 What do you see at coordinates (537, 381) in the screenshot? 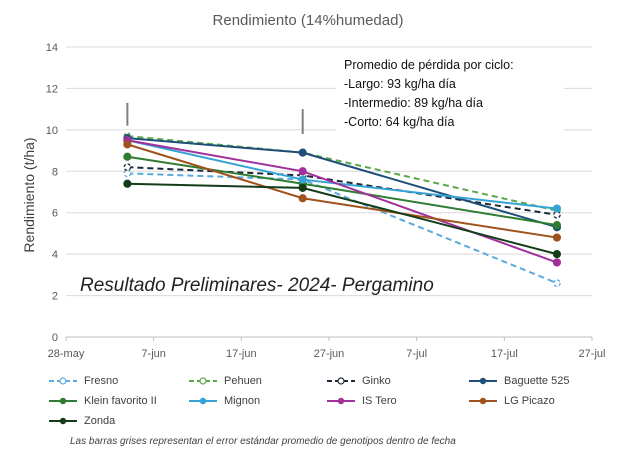
I see `legend-label: Baguette 525` at bounding box center [537, 381].